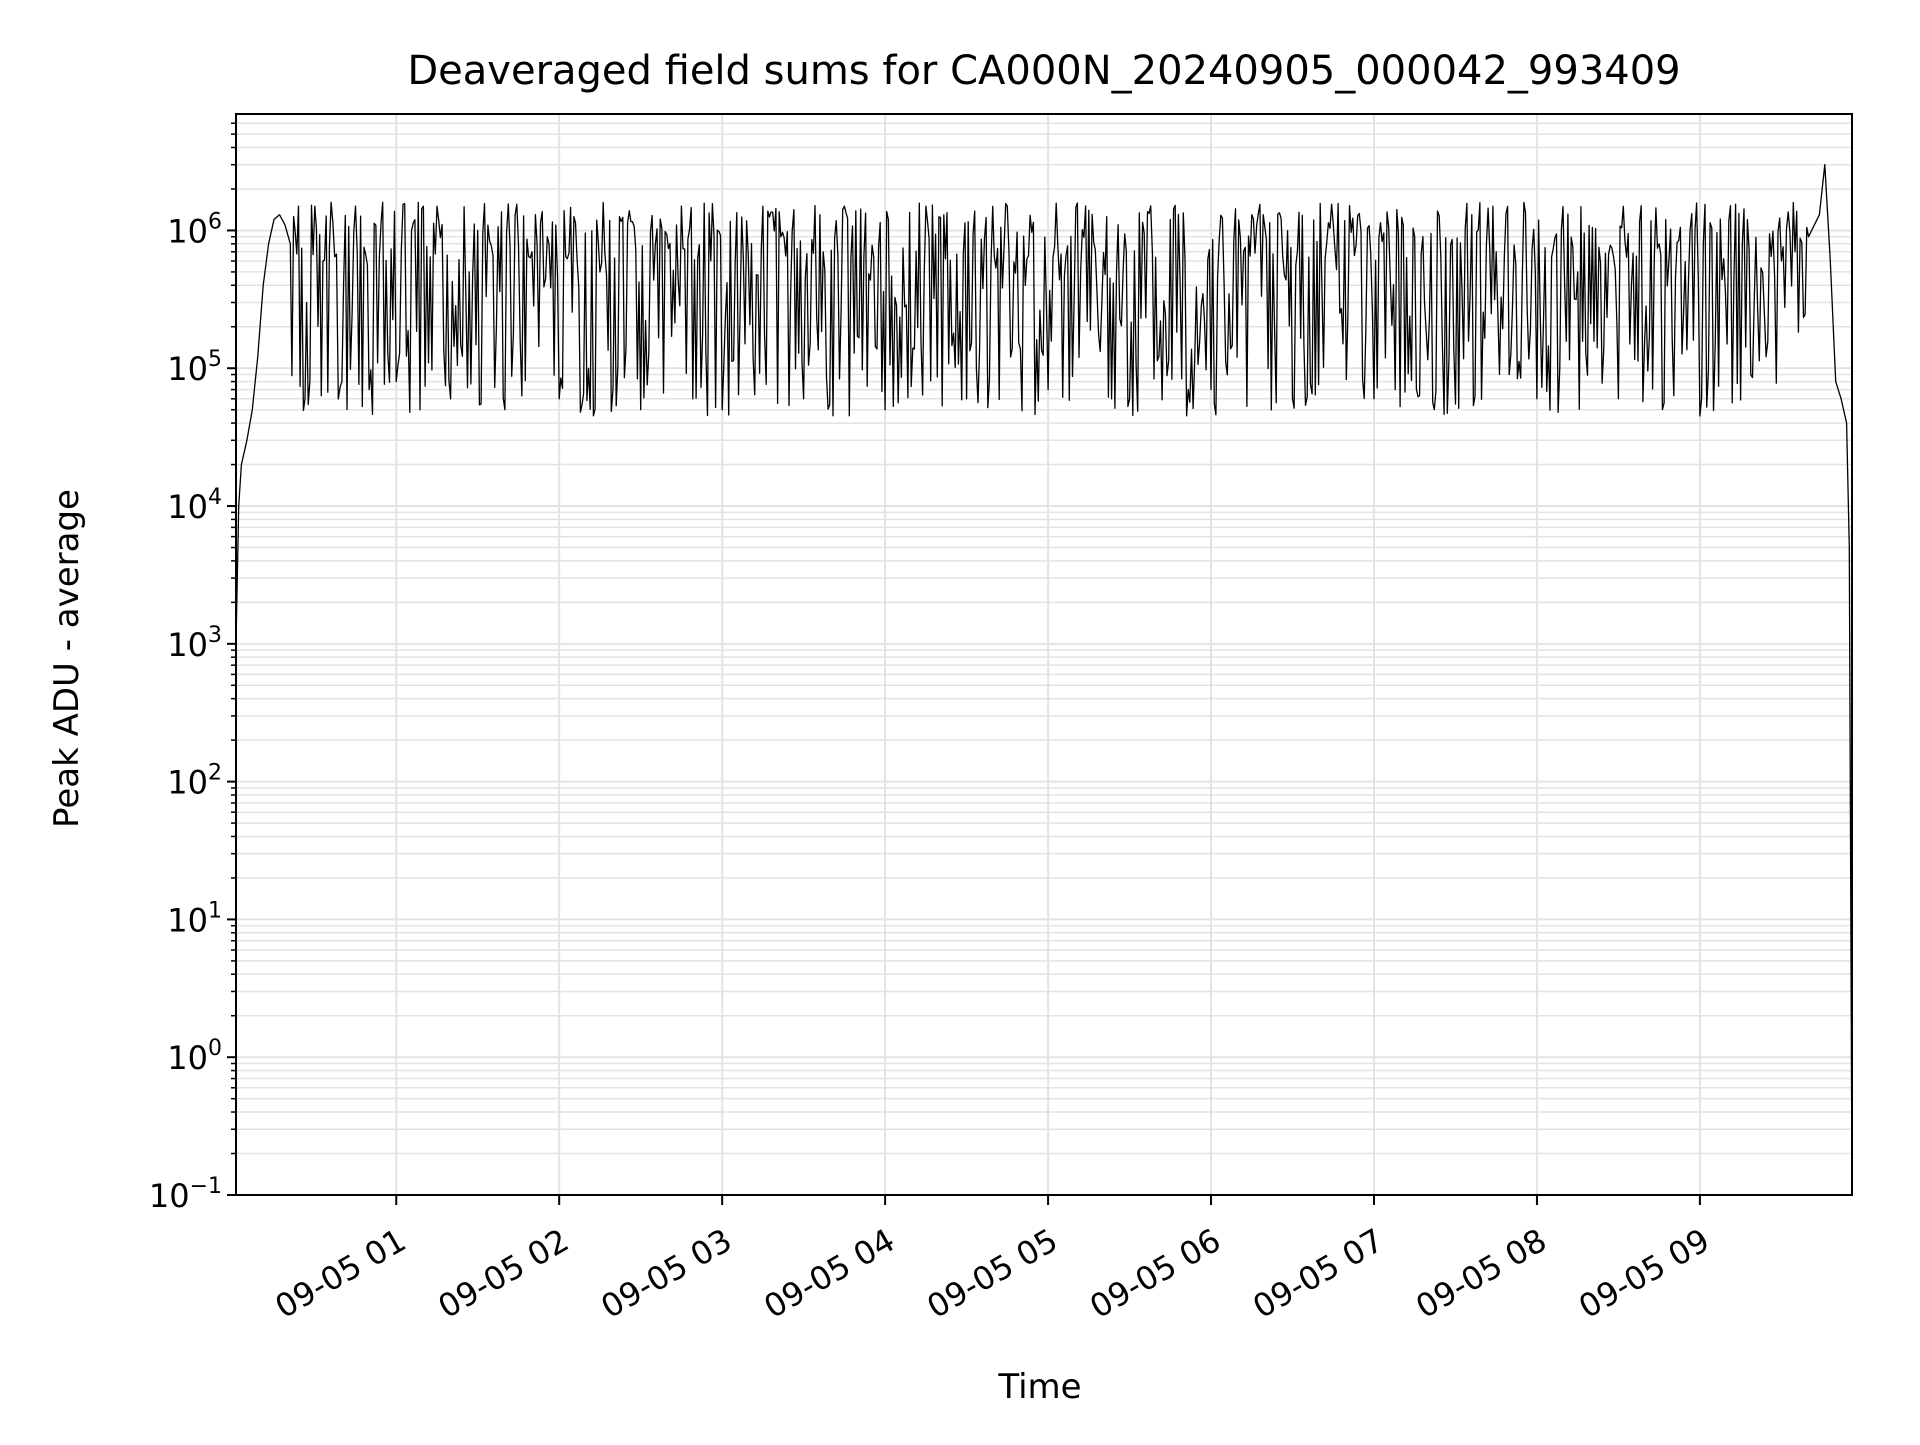 This screenshot has width=1920, height=1445. Describe the element at coordinates (194, 367) in the screenshot. I see `y-tick-label: 10⁵` at that location.